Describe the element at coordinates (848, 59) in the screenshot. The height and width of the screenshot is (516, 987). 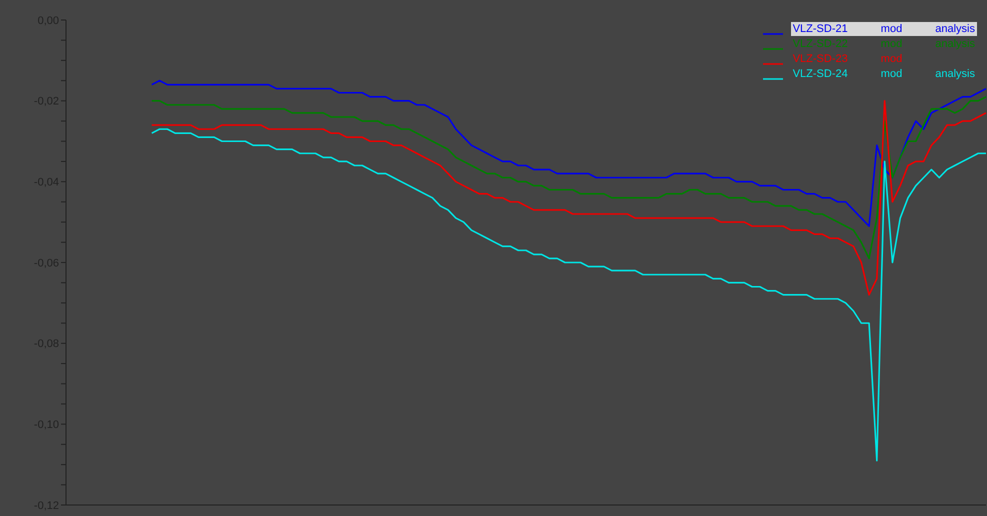
I see `legend-label: VLZ-SD-23 mod` at that location.